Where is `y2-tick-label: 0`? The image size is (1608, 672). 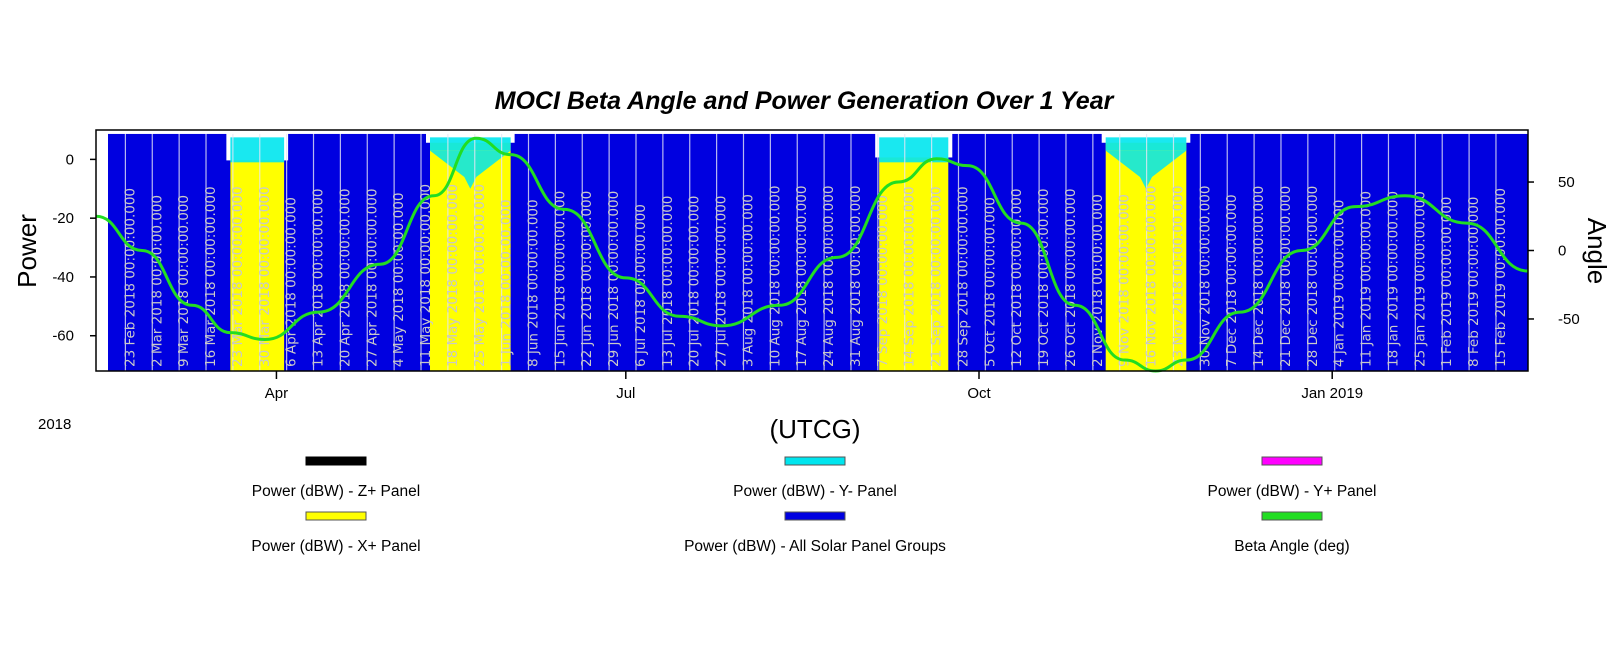
y2-tick-label: 0 is located at coordinates (1562, 251).